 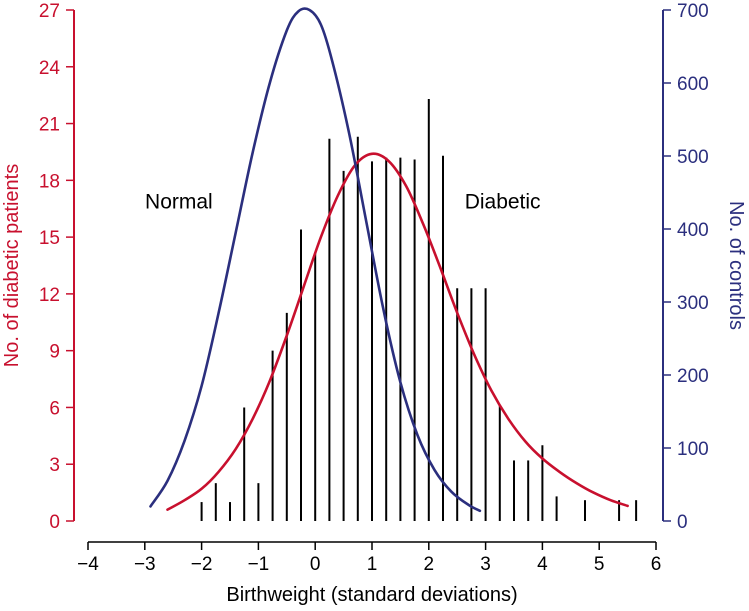 What do you see at coordinates (485, 564) in the screenshot?
I see `x-tick-label: 3` at bounding box center [485, 564].